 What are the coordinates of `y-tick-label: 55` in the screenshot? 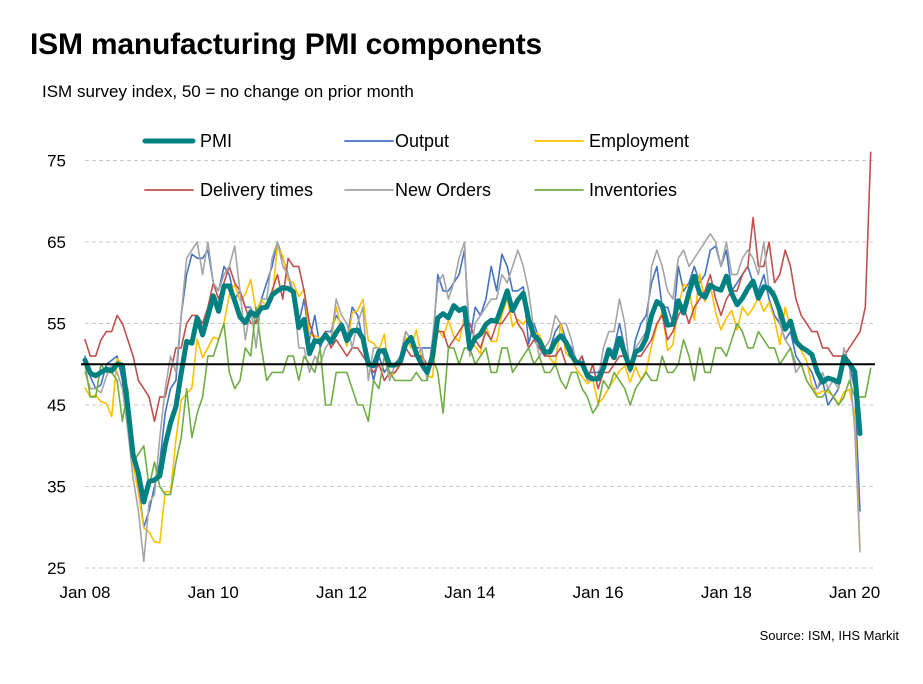 It's located at (56, 324).